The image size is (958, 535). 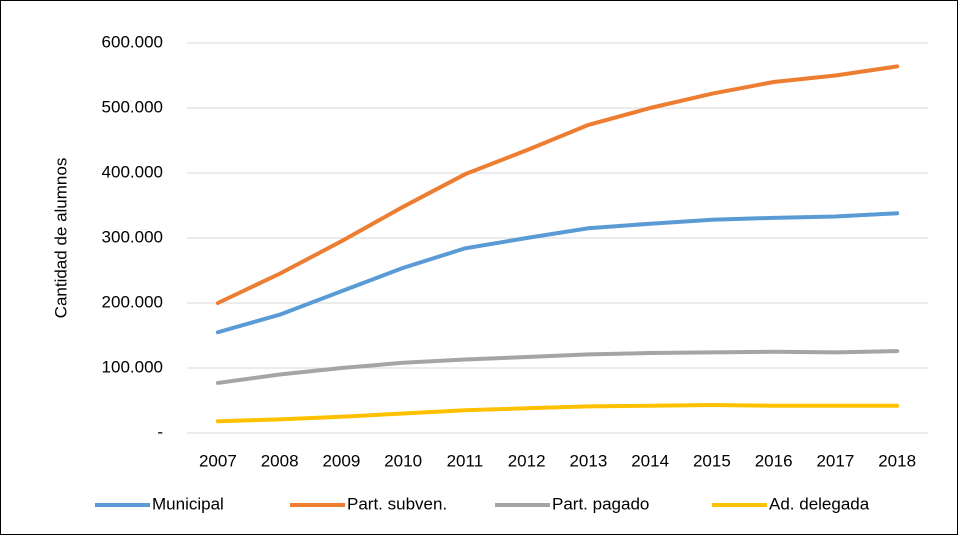 I want to click on x-tick-label: 2018, so click(x=897, y=460).